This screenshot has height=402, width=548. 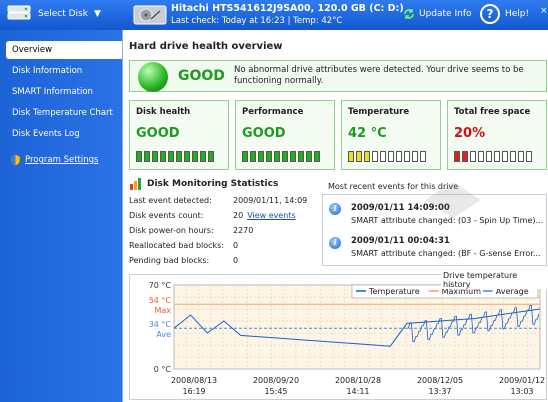 What do you see at coordinates (270, 200) in the screenshot?
I see `stat-value: 2009/01/11, 14:09` at bounding box center [270, 200].